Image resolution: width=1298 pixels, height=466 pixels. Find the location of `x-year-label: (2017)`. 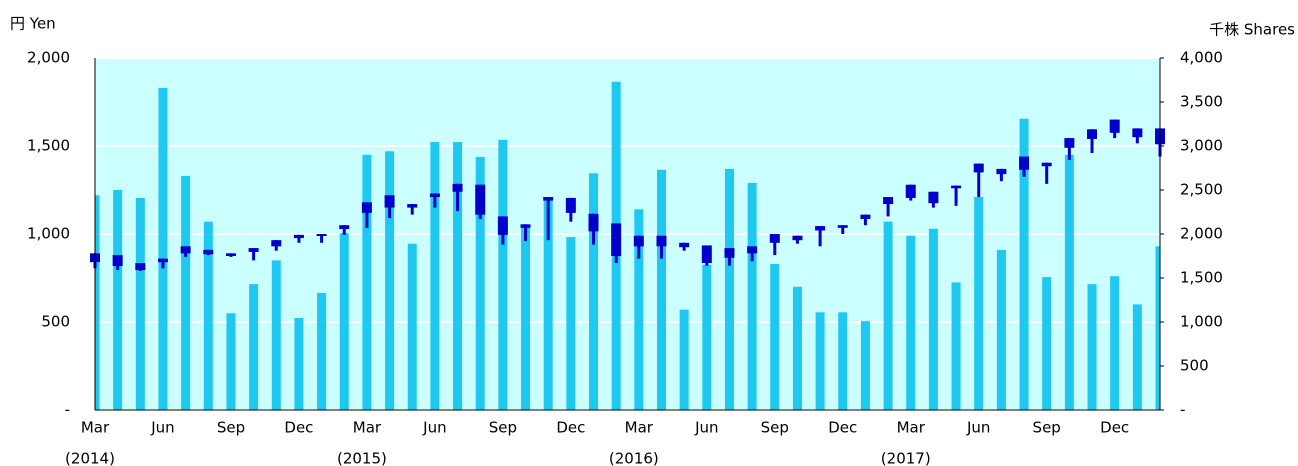

x-year-label: (2017) is located at coordinates (906, 458).